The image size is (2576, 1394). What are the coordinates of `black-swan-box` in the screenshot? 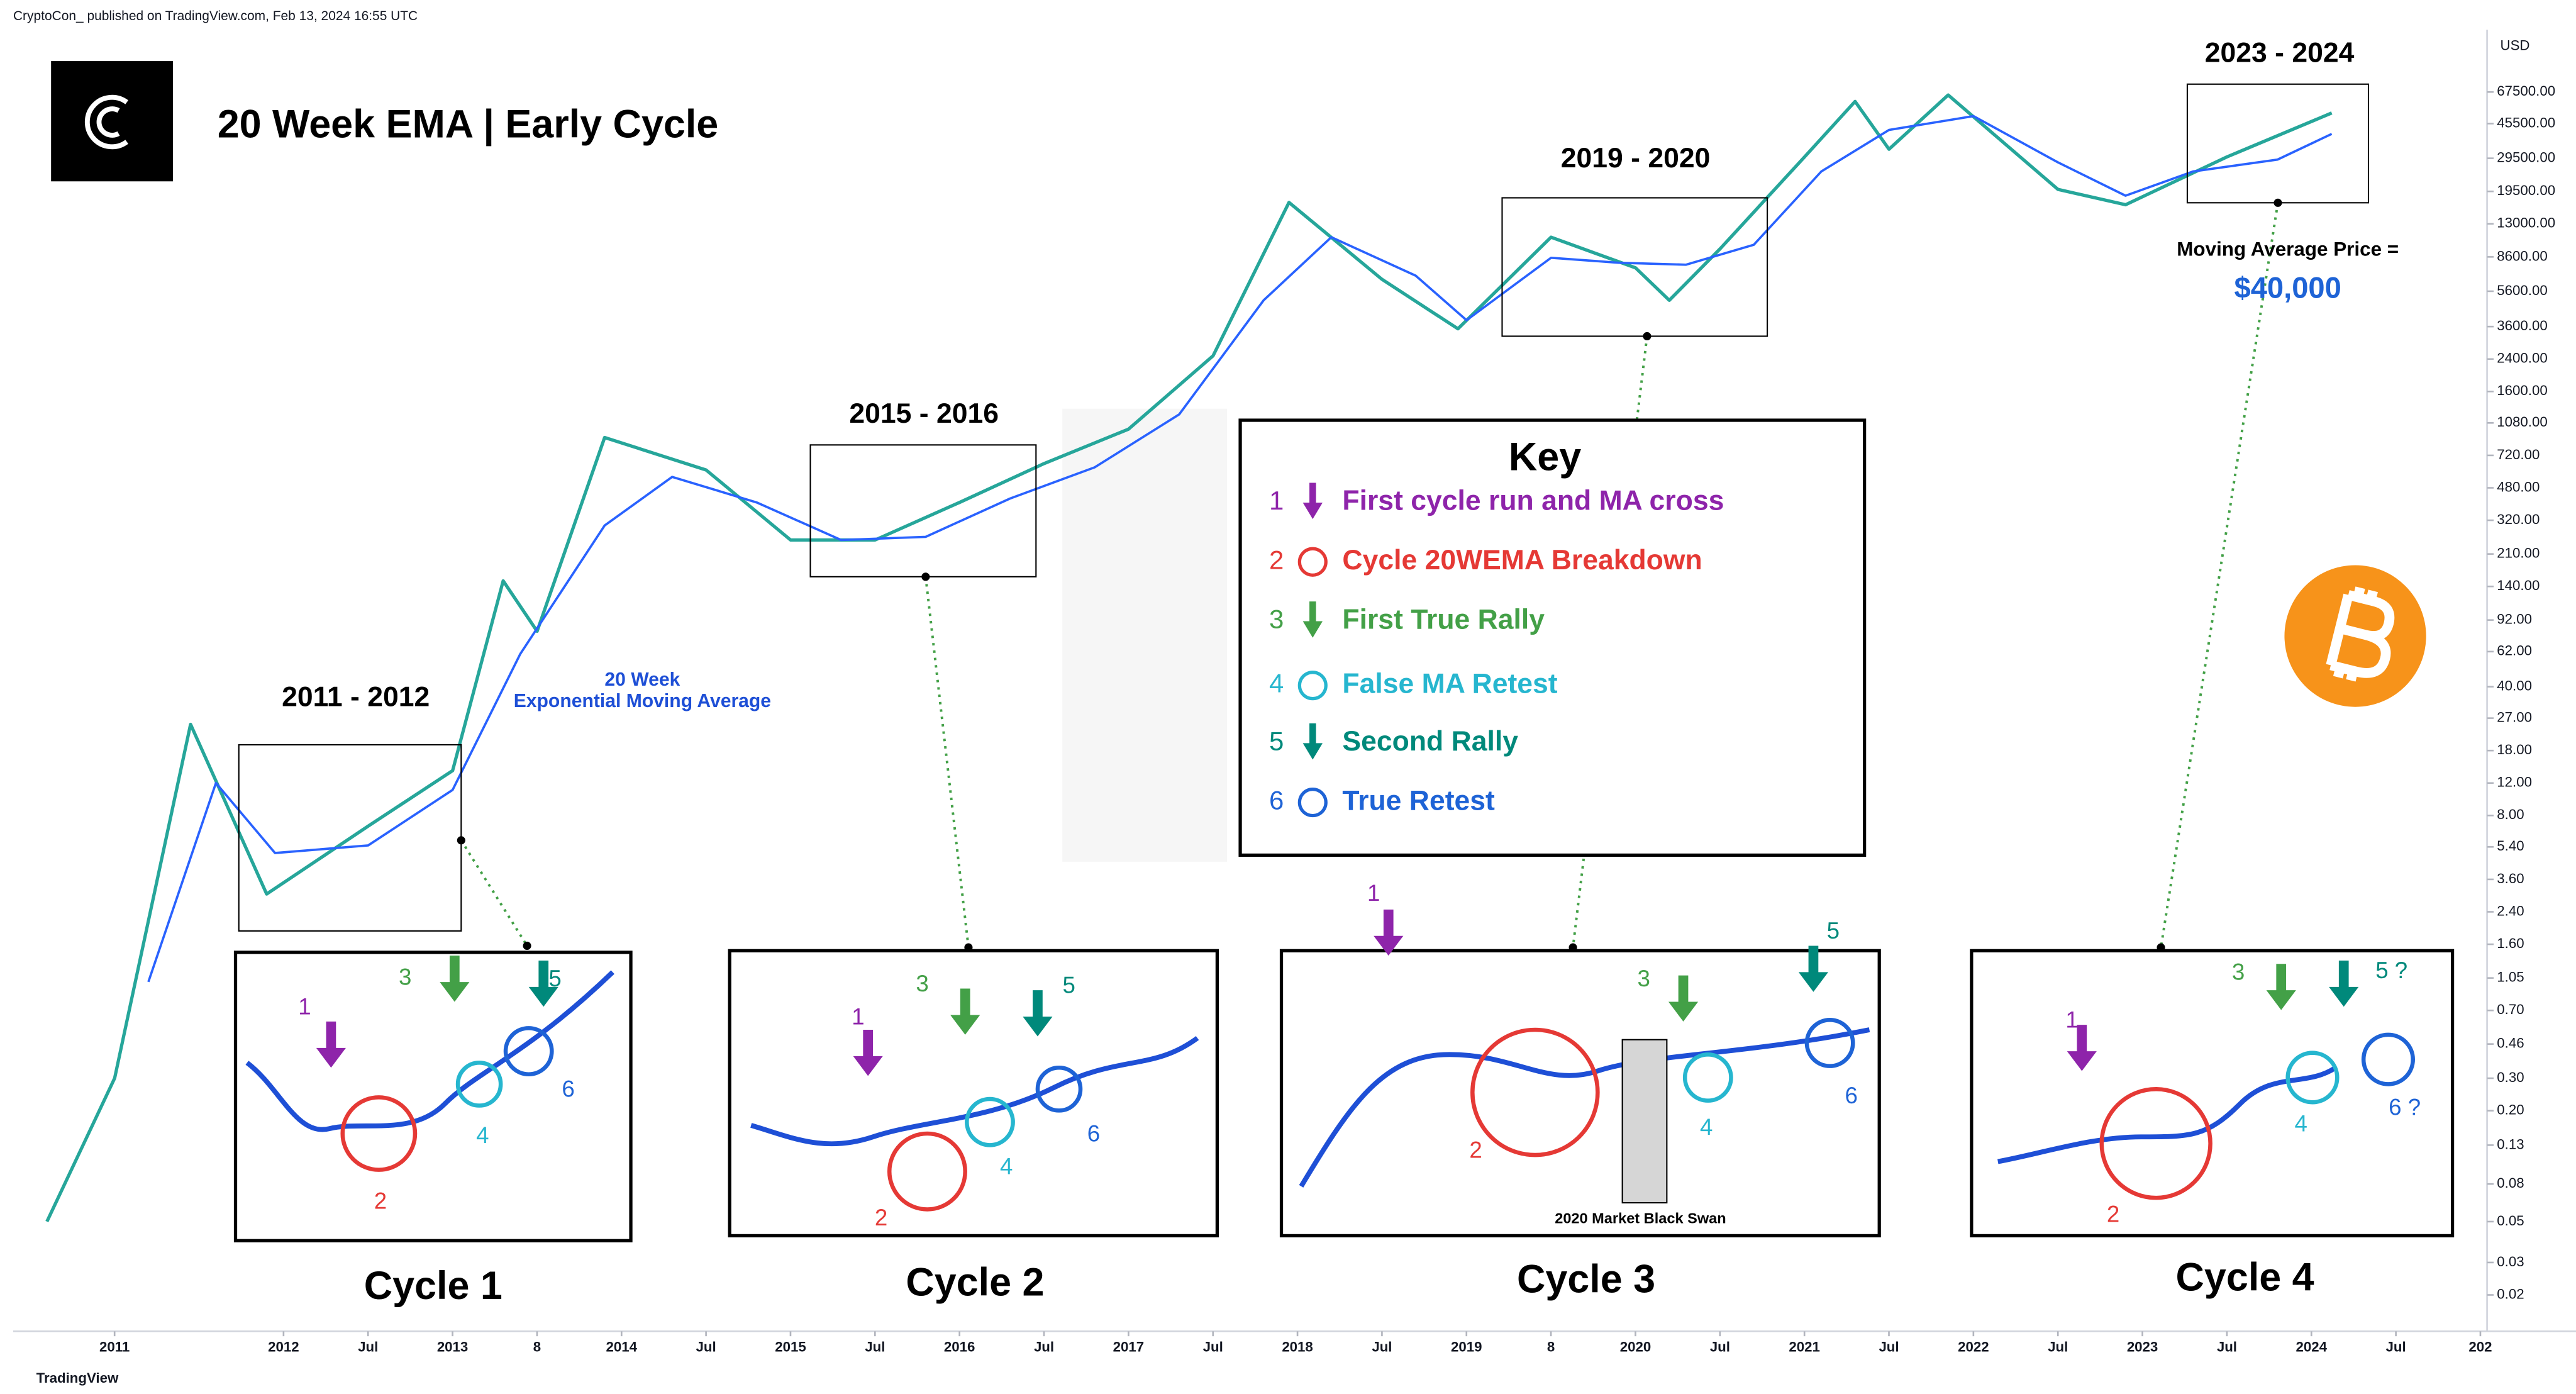 It's located at (1644, 1121).